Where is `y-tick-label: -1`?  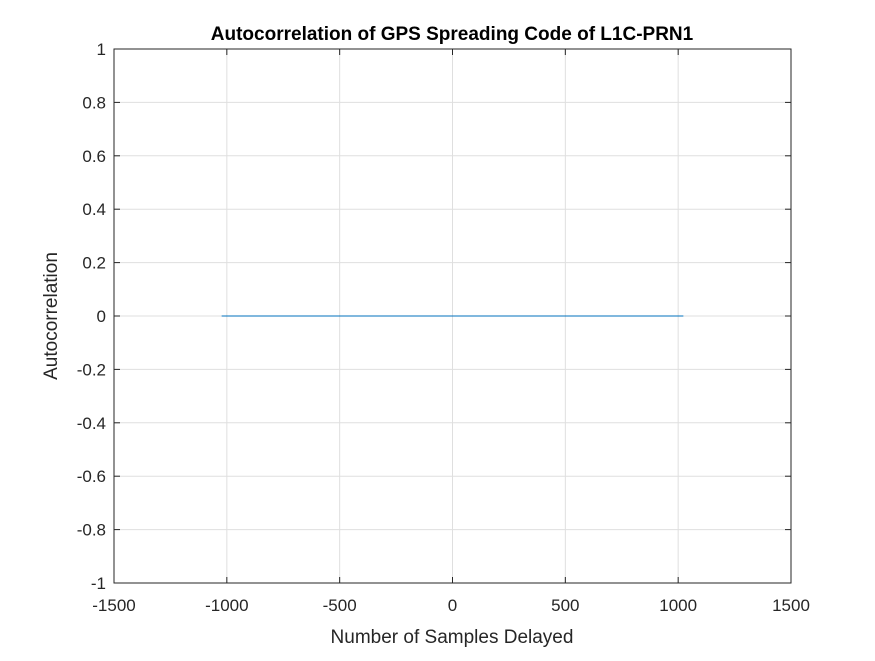
y-tick-label: -1 is located at coordinates (98, 583).